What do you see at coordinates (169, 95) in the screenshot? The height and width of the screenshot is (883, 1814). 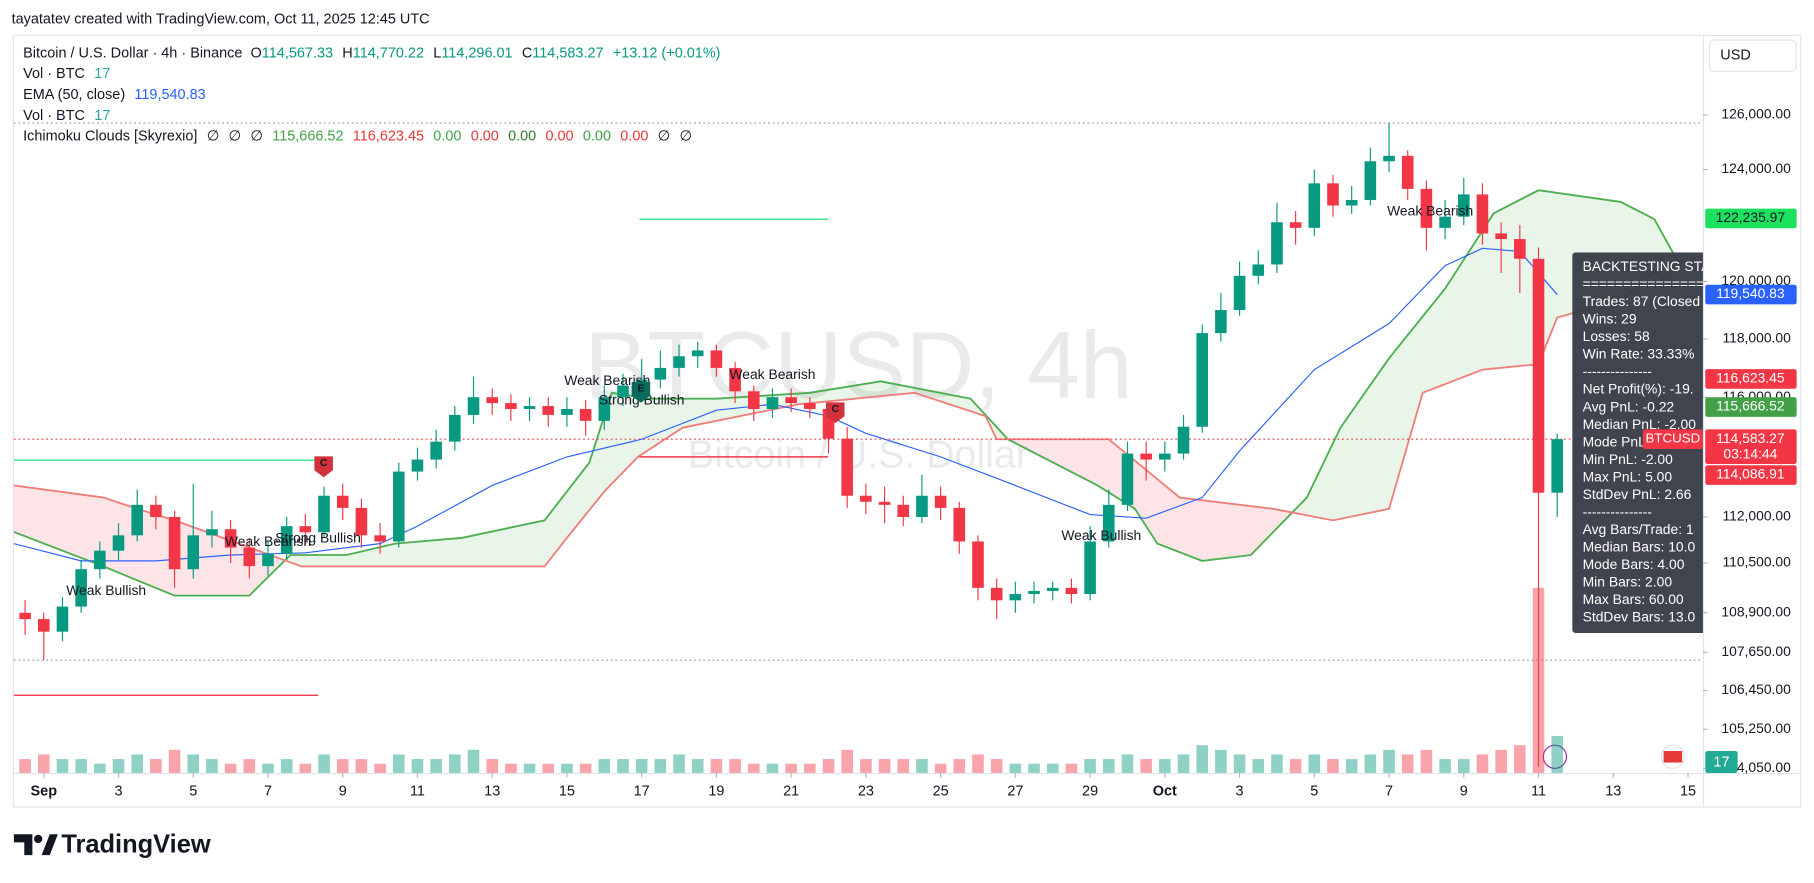 I see `indicator-value: 119,540.83` at bounding box center [169, 95].